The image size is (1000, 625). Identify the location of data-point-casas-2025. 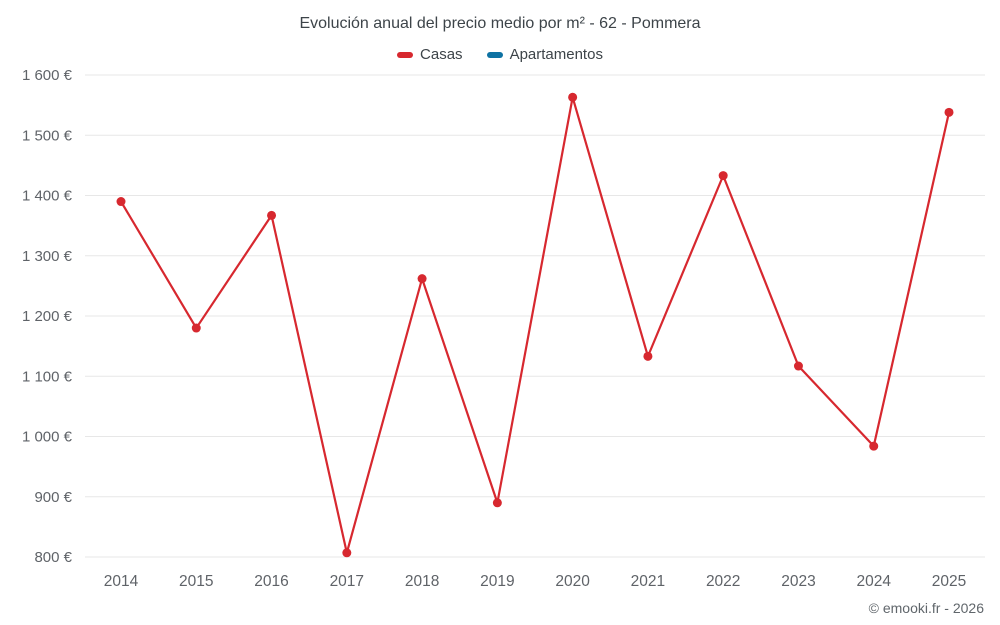
(949, 112).